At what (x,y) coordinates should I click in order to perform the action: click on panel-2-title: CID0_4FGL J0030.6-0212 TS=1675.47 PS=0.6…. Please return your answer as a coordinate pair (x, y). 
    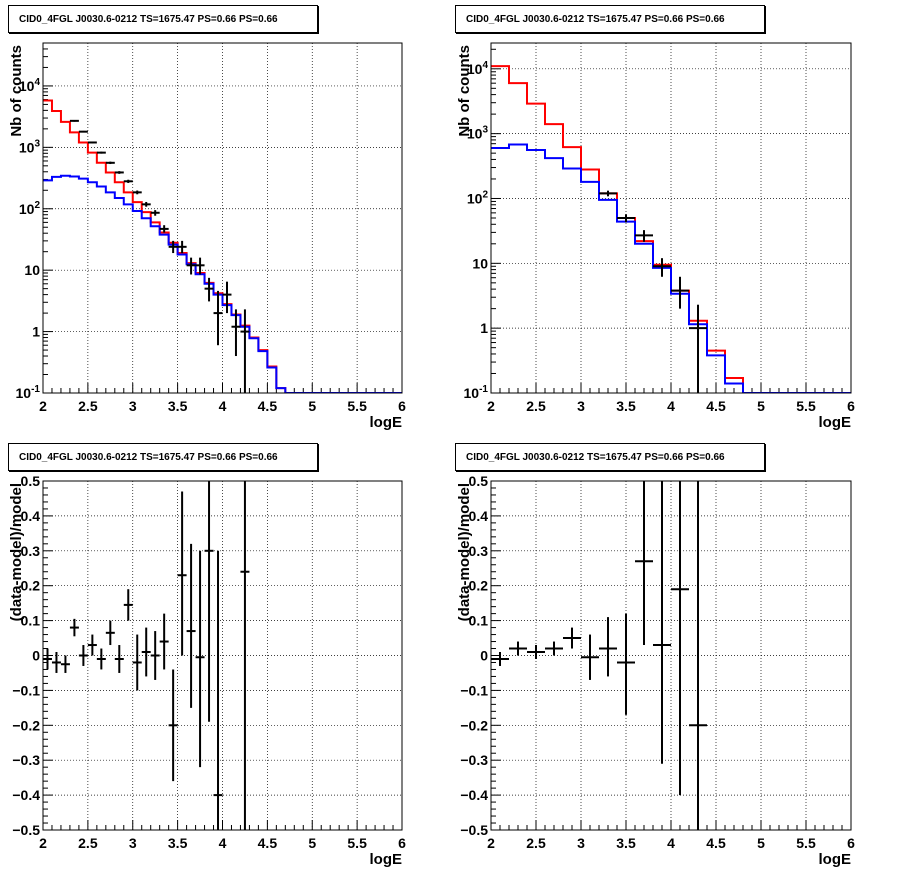
    Looking at the image, I should click on (610, 19).